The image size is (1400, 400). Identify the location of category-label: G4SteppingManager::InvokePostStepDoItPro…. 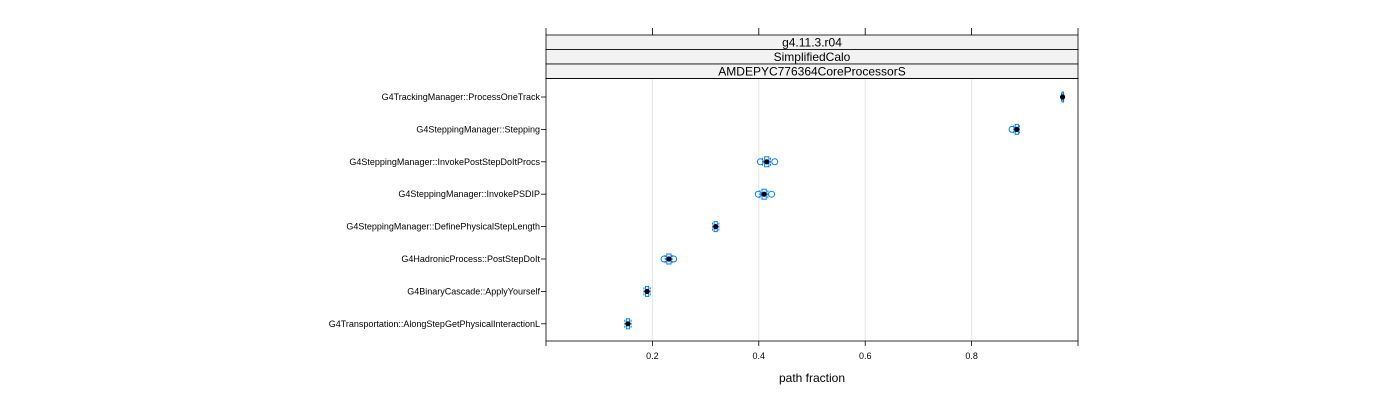
(444, 162).